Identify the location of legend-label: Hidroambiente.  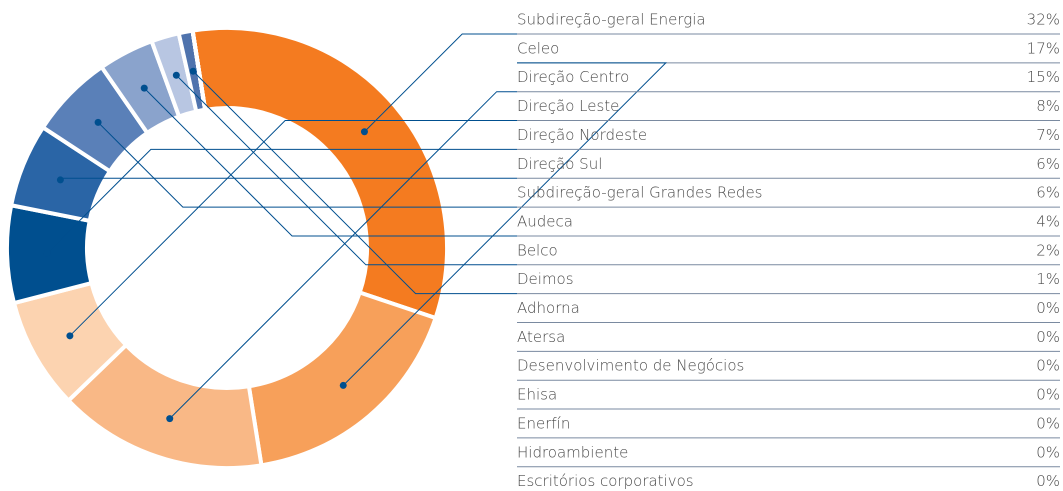
(572, 452).